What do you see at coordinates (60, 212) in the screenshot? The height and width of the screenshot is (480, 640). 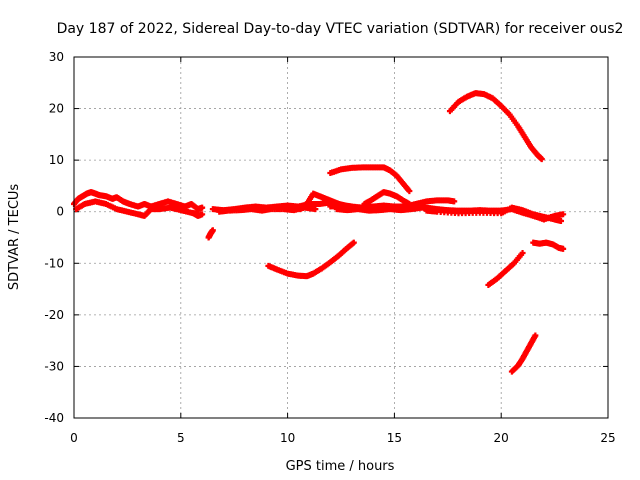 I see `y-tick-label: 0` at bounding box center [60, 212].